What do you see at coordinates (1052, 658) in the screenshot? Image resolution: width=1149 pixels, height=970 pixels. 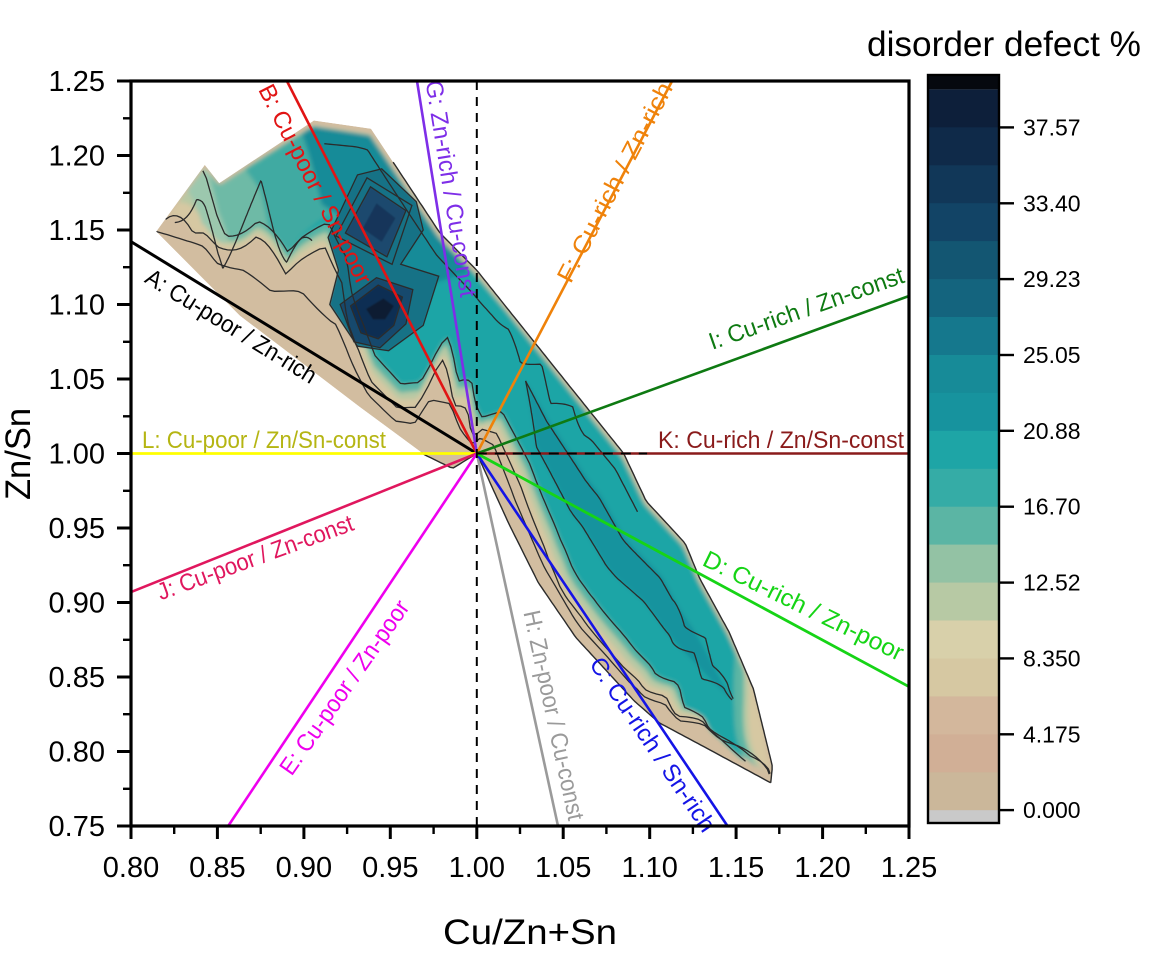 I see `svg-text: 8.350` at bounding box center [1052, 658].